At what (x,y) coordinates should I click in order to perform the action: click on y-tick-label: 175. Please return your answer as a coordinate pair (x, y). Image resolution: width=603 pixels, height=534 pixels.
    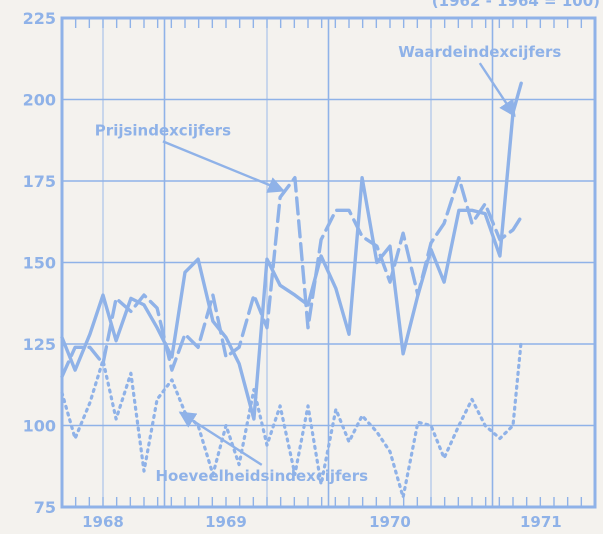
    Looking at the image, I should click on (39, 181).